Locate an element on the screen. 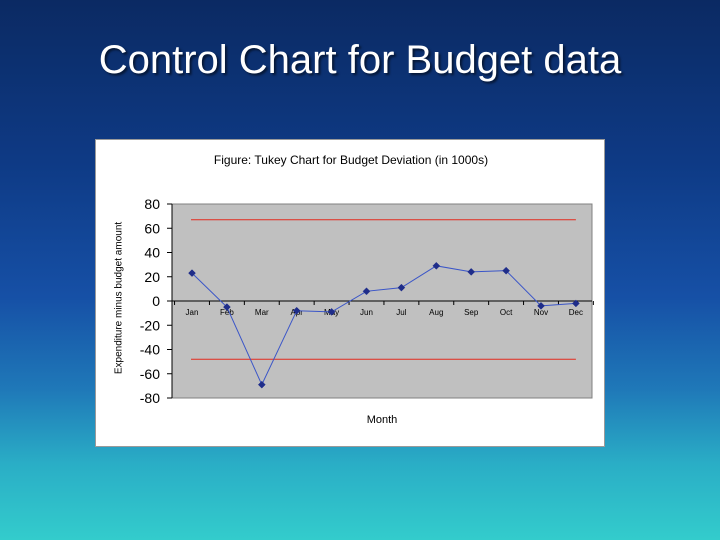 Image resolution: width=720 pixels, height=540 pixels. x-axis-label: Month is located at coordinates (382, 420).